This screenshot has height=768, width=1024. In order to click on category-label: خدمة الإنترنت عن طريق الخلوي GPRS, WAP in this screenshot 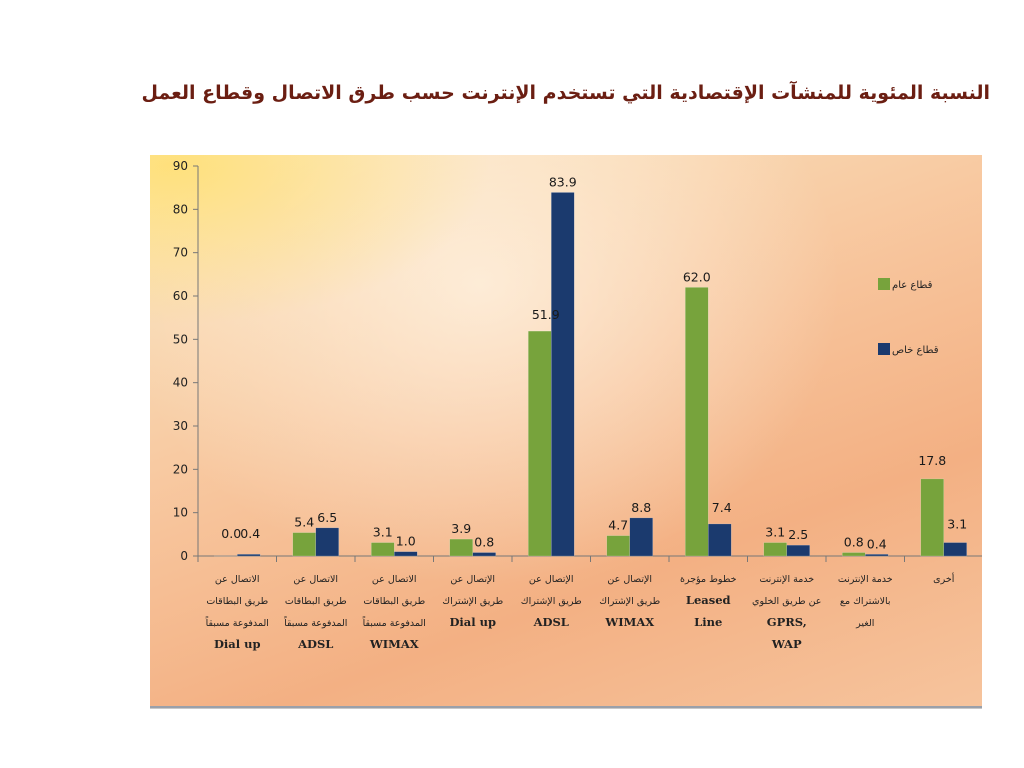, I will do `click(786, 612)`.